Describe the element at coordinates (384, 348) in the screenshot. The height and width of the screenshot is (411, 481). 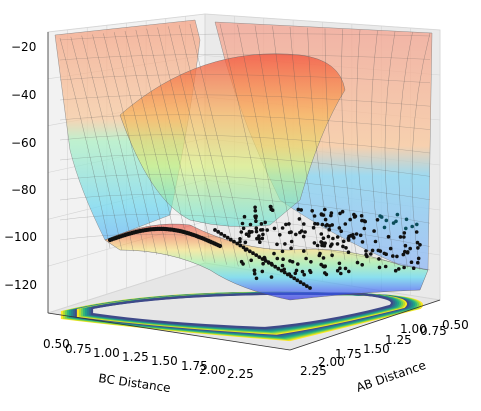
I see `y-axis-ticks: 2.25 2.00 1.75 1.50 1.25 1.00 0.75 0.50` at that location.